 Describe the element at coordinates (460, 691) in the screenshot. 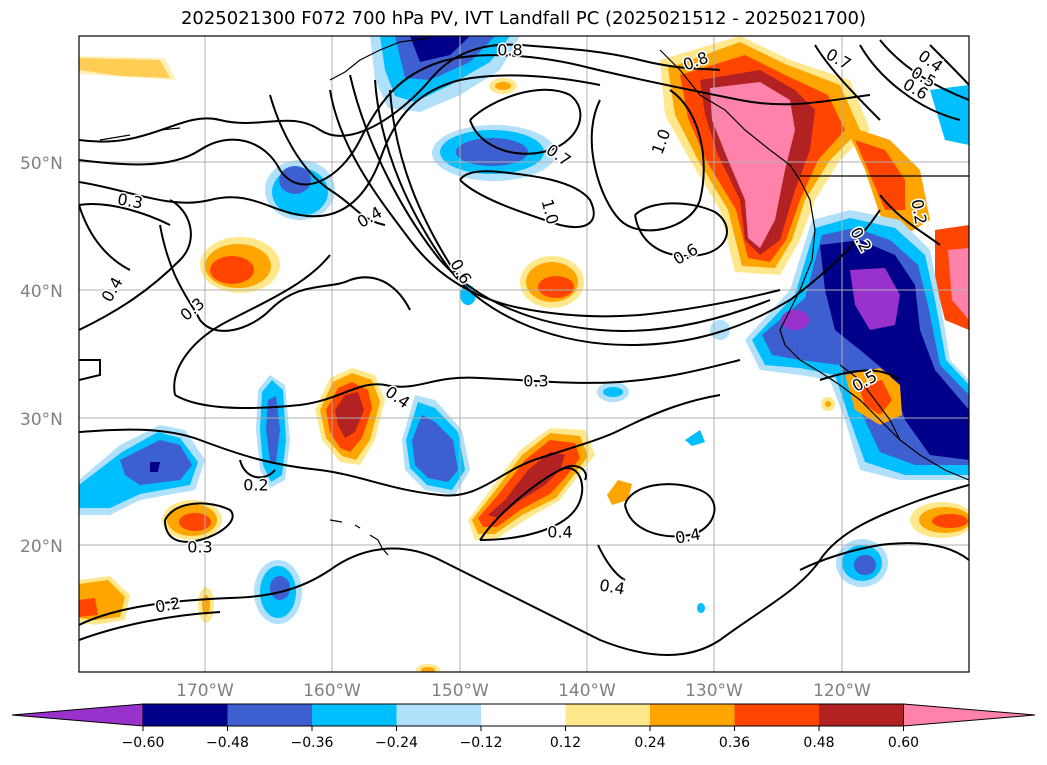

I see `lon-label-150w: 150°W` at that location.